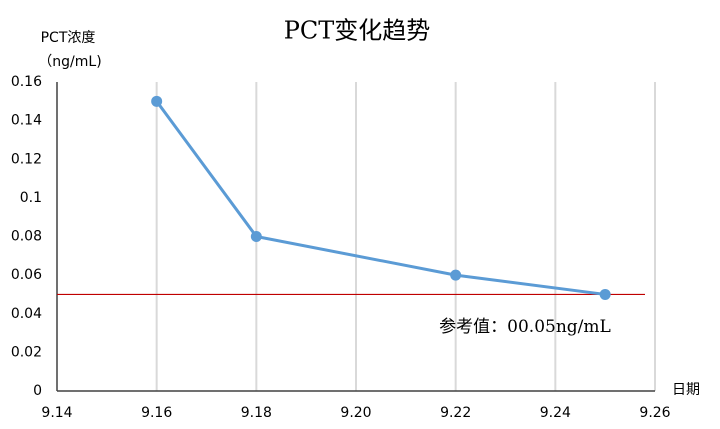 This screenshot has width=720, height=429. I want to click on x-tick-label: 9.14, so click(56, 413).